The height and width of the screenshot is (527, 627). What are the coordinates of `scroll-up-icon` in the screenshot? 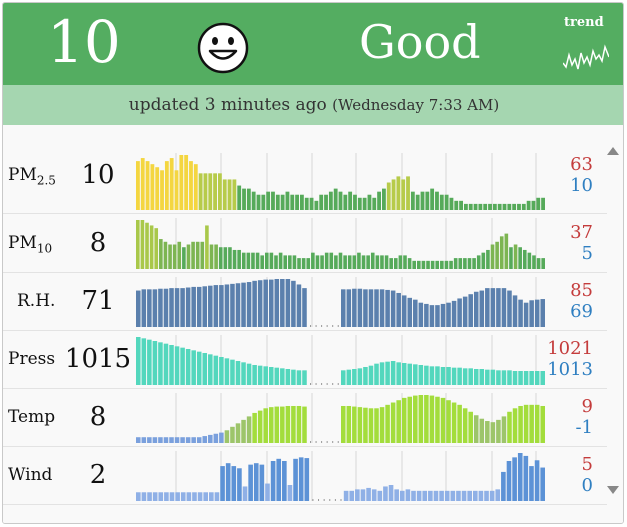 It's located at (613, 151).